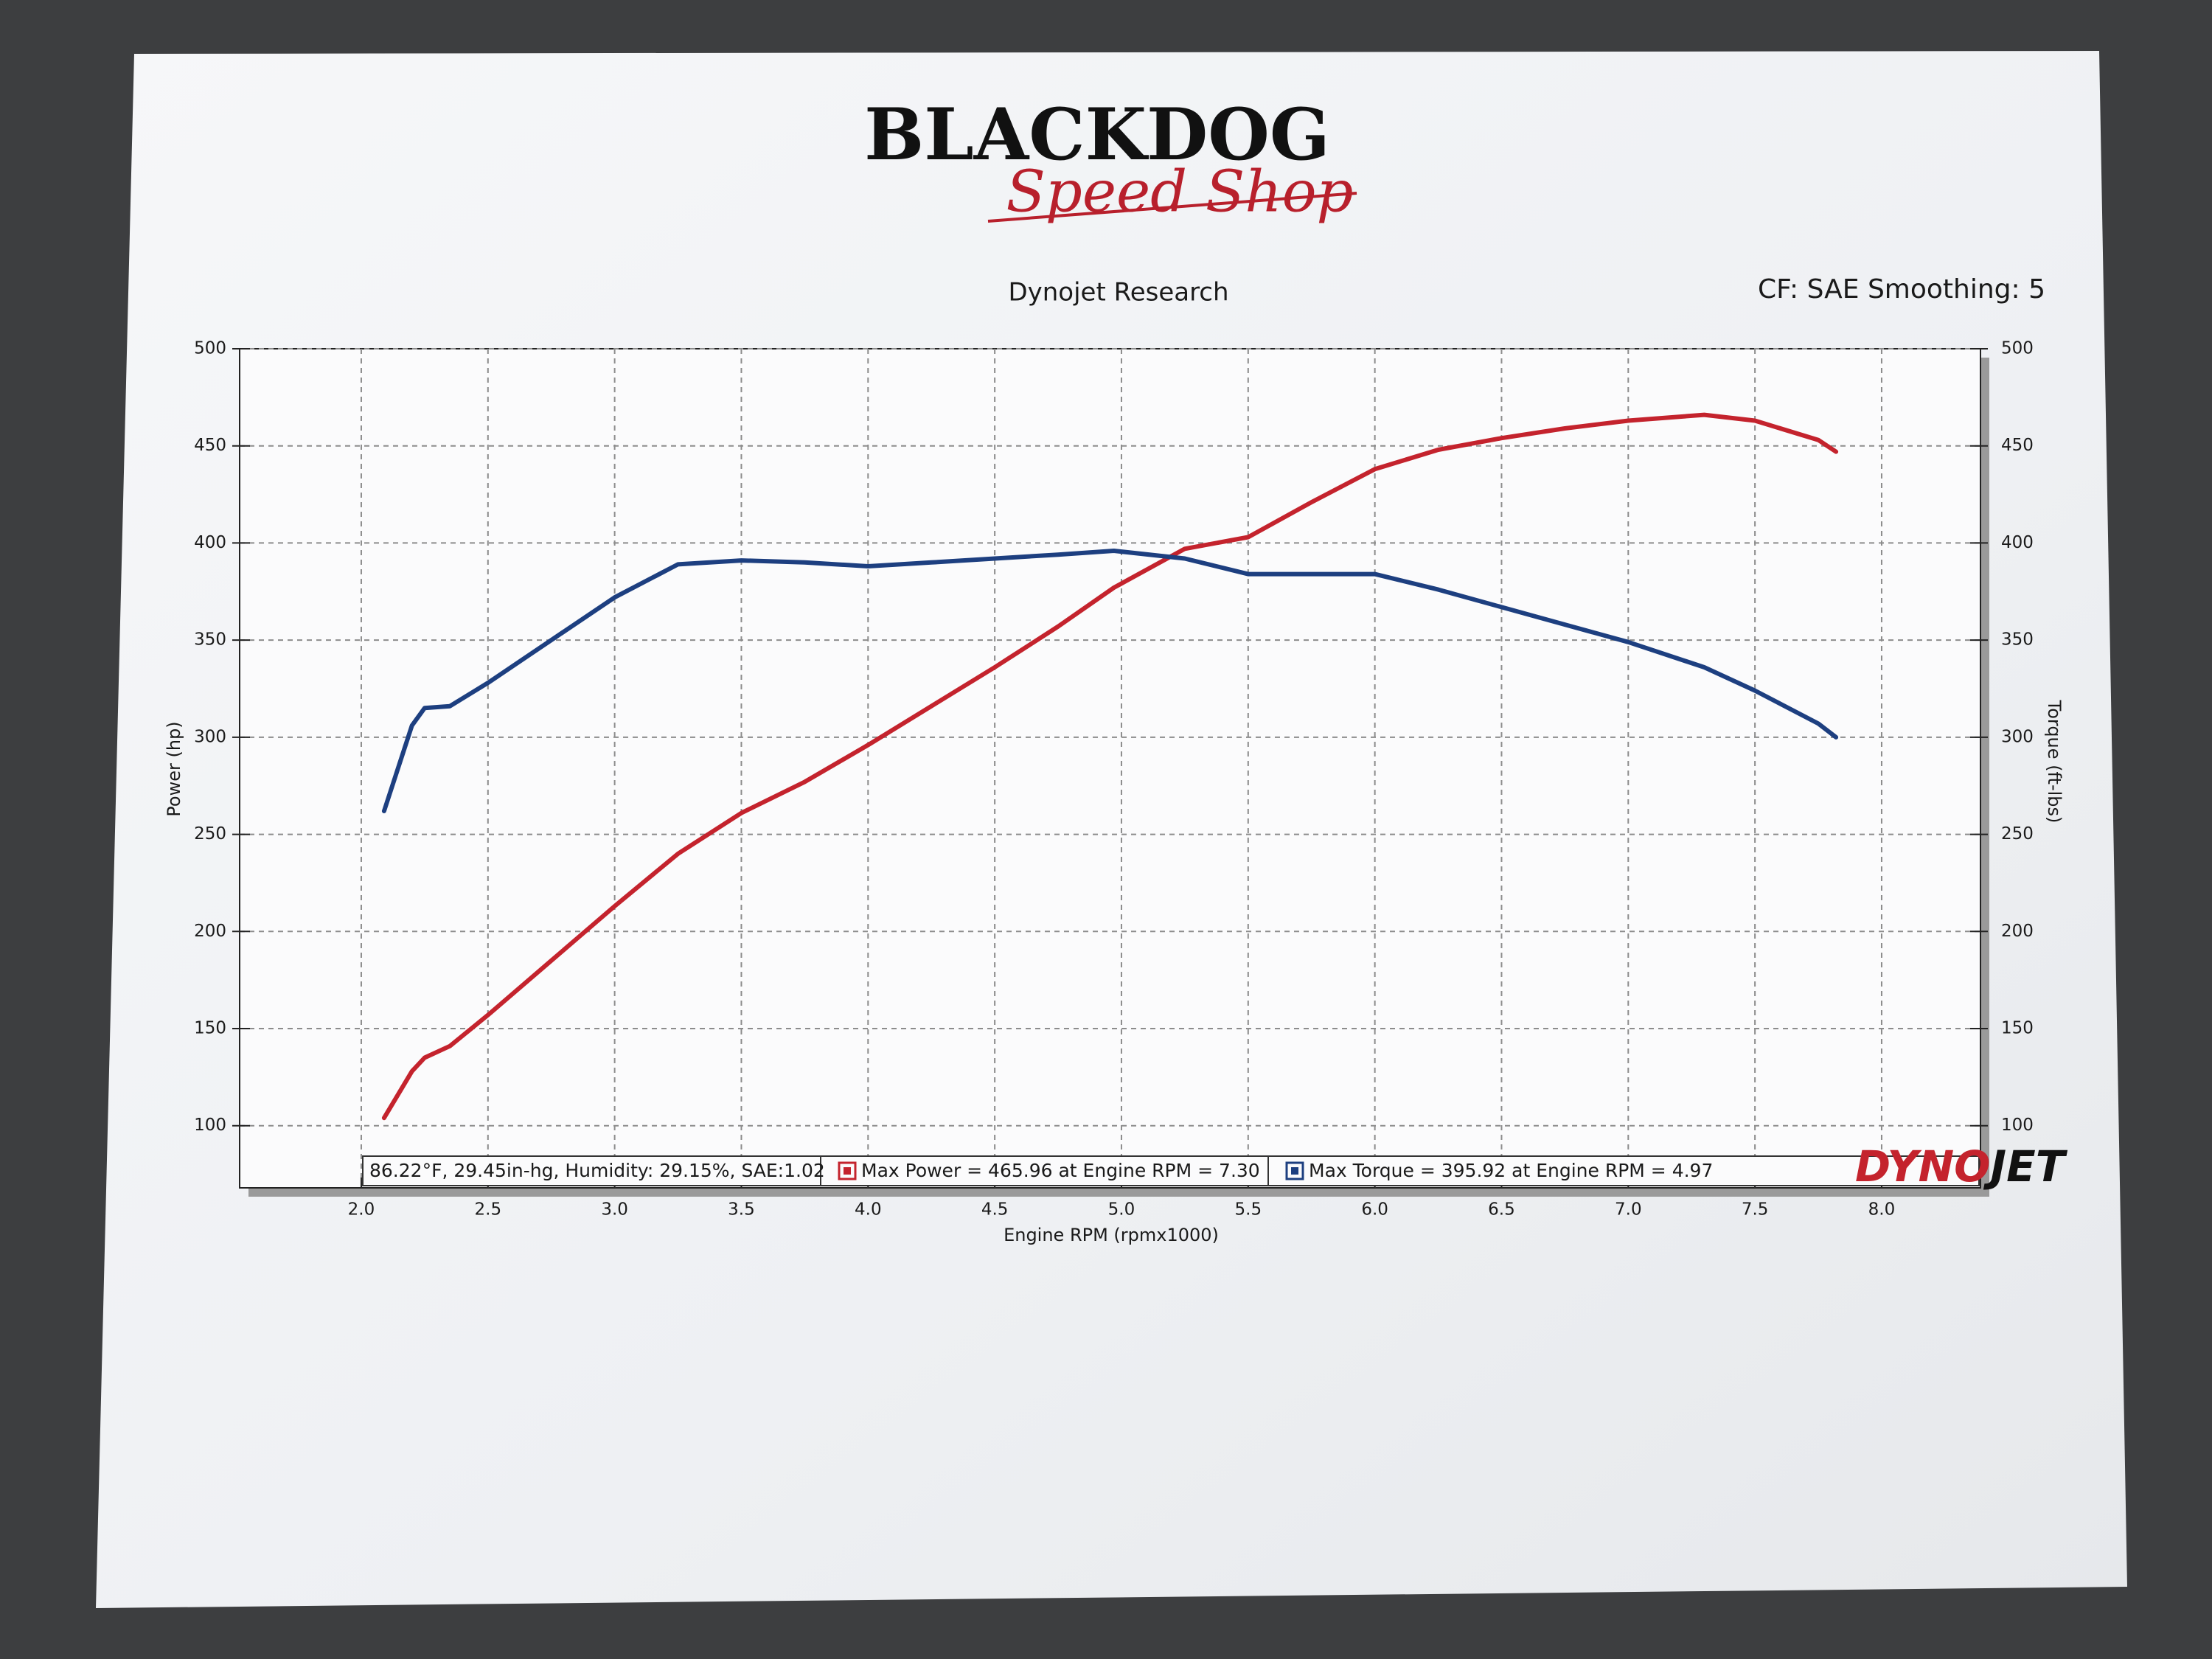 Image resolution: width=2212 pixels, height=1659 pixels. I want to click on logo-swash, so click(1172, 207).